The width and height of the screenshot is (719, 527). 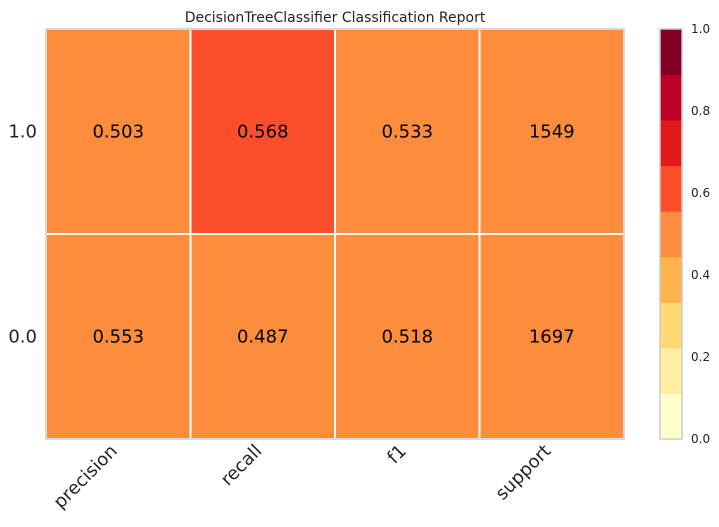 I want to click on y-tick-label: 0.0, so click(x=22, y=337).